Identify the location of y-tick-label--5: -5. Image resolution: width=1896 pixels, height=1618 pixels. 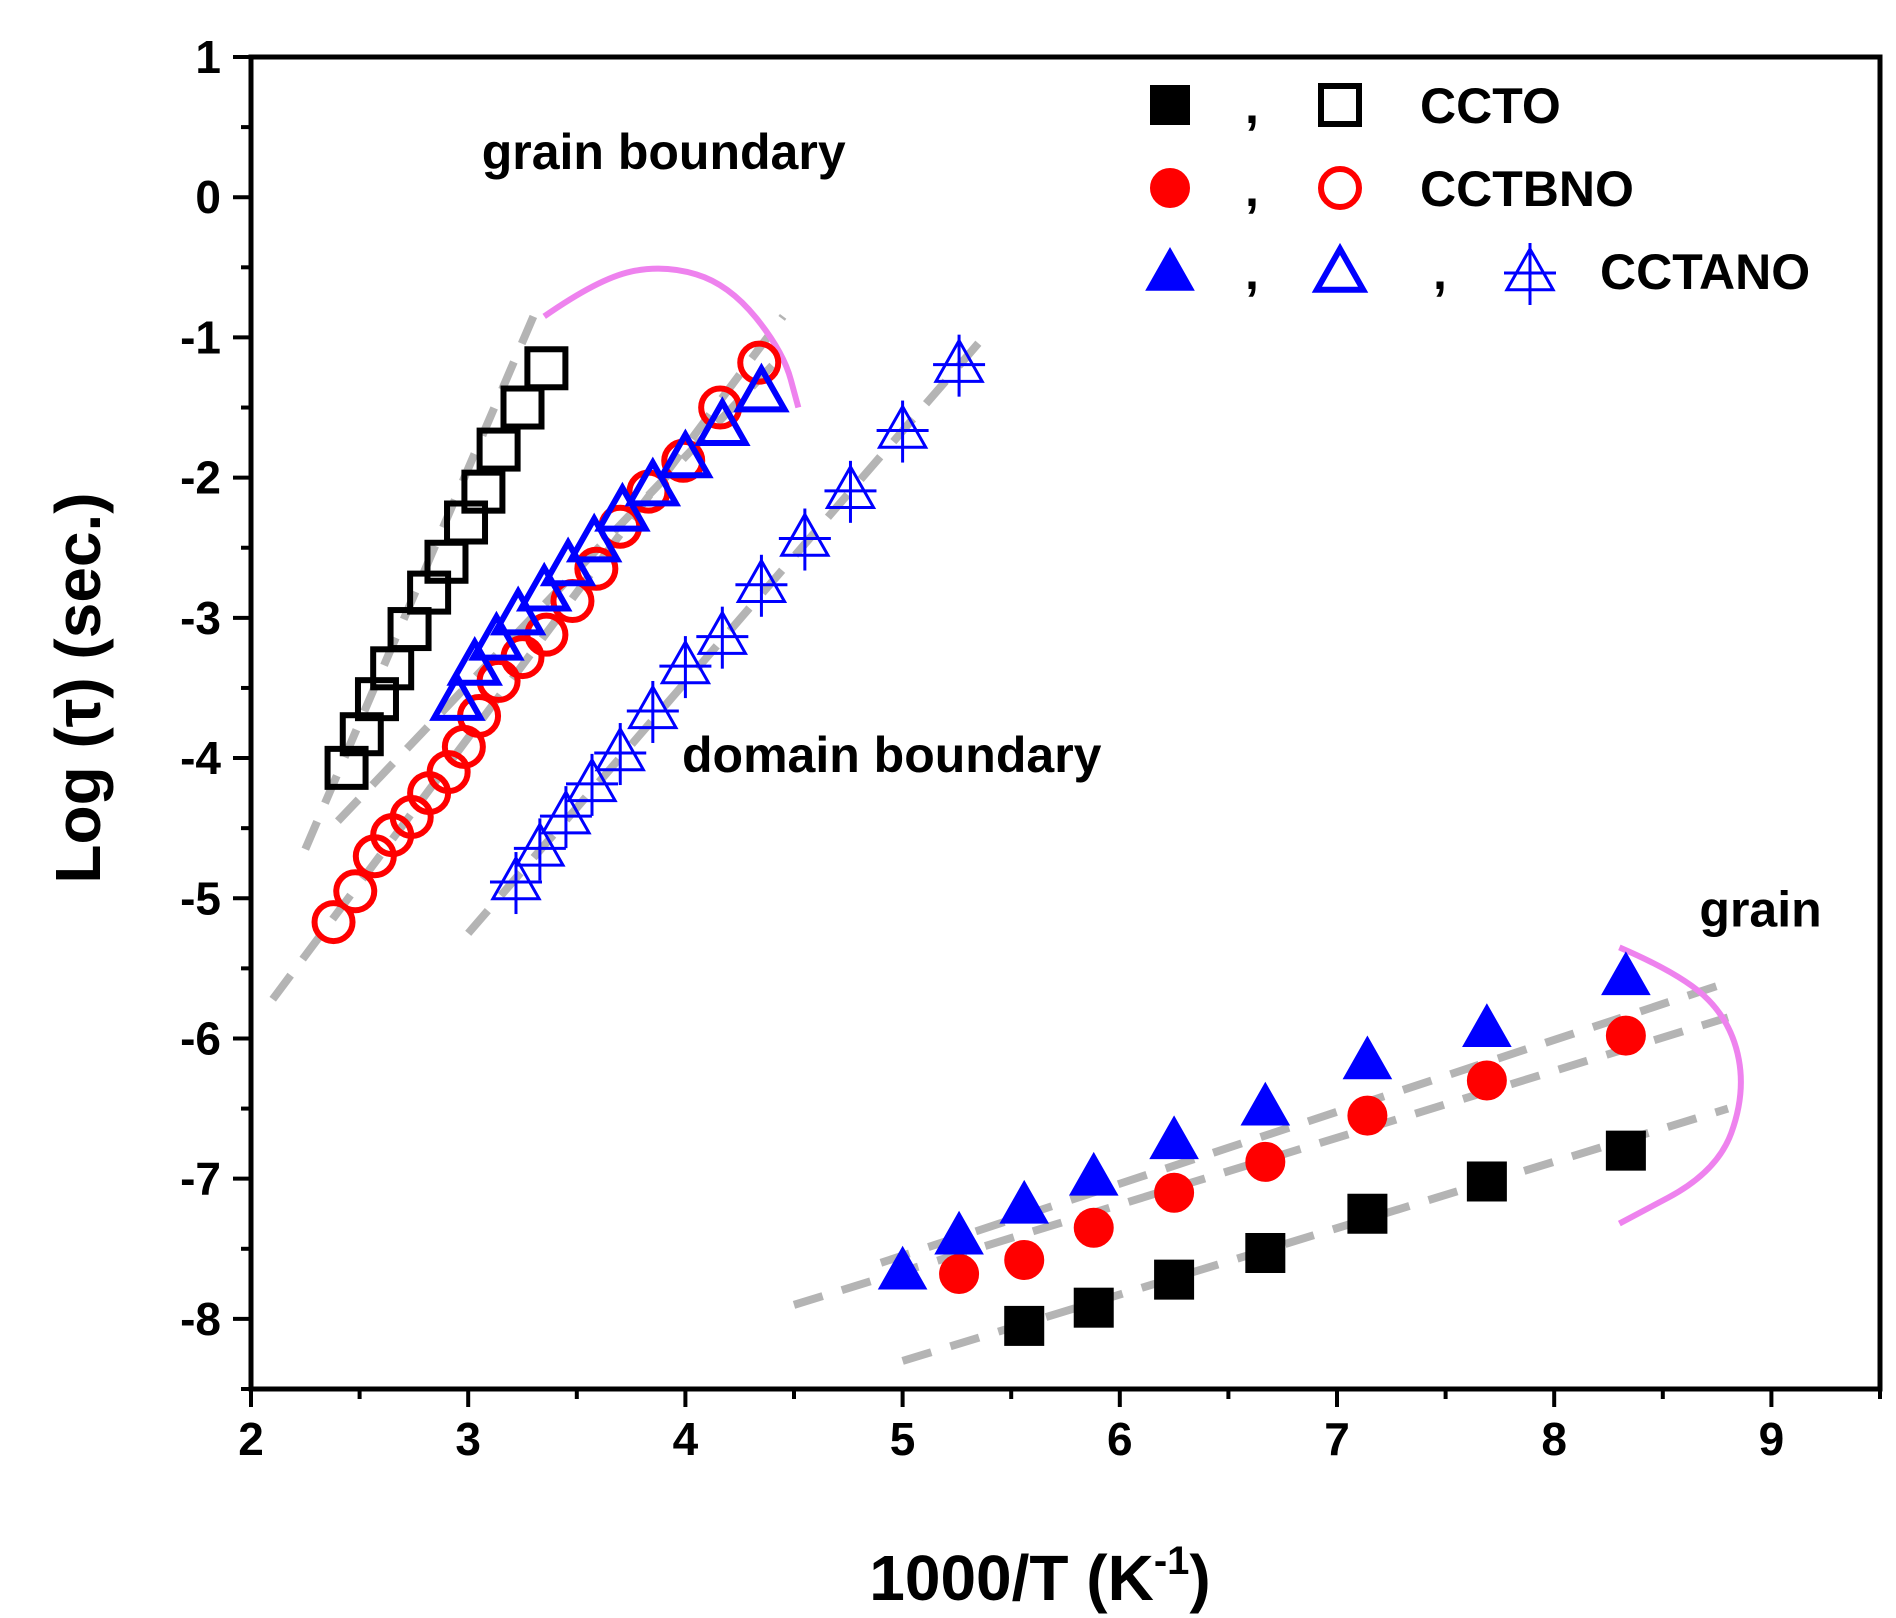
(200, 898).